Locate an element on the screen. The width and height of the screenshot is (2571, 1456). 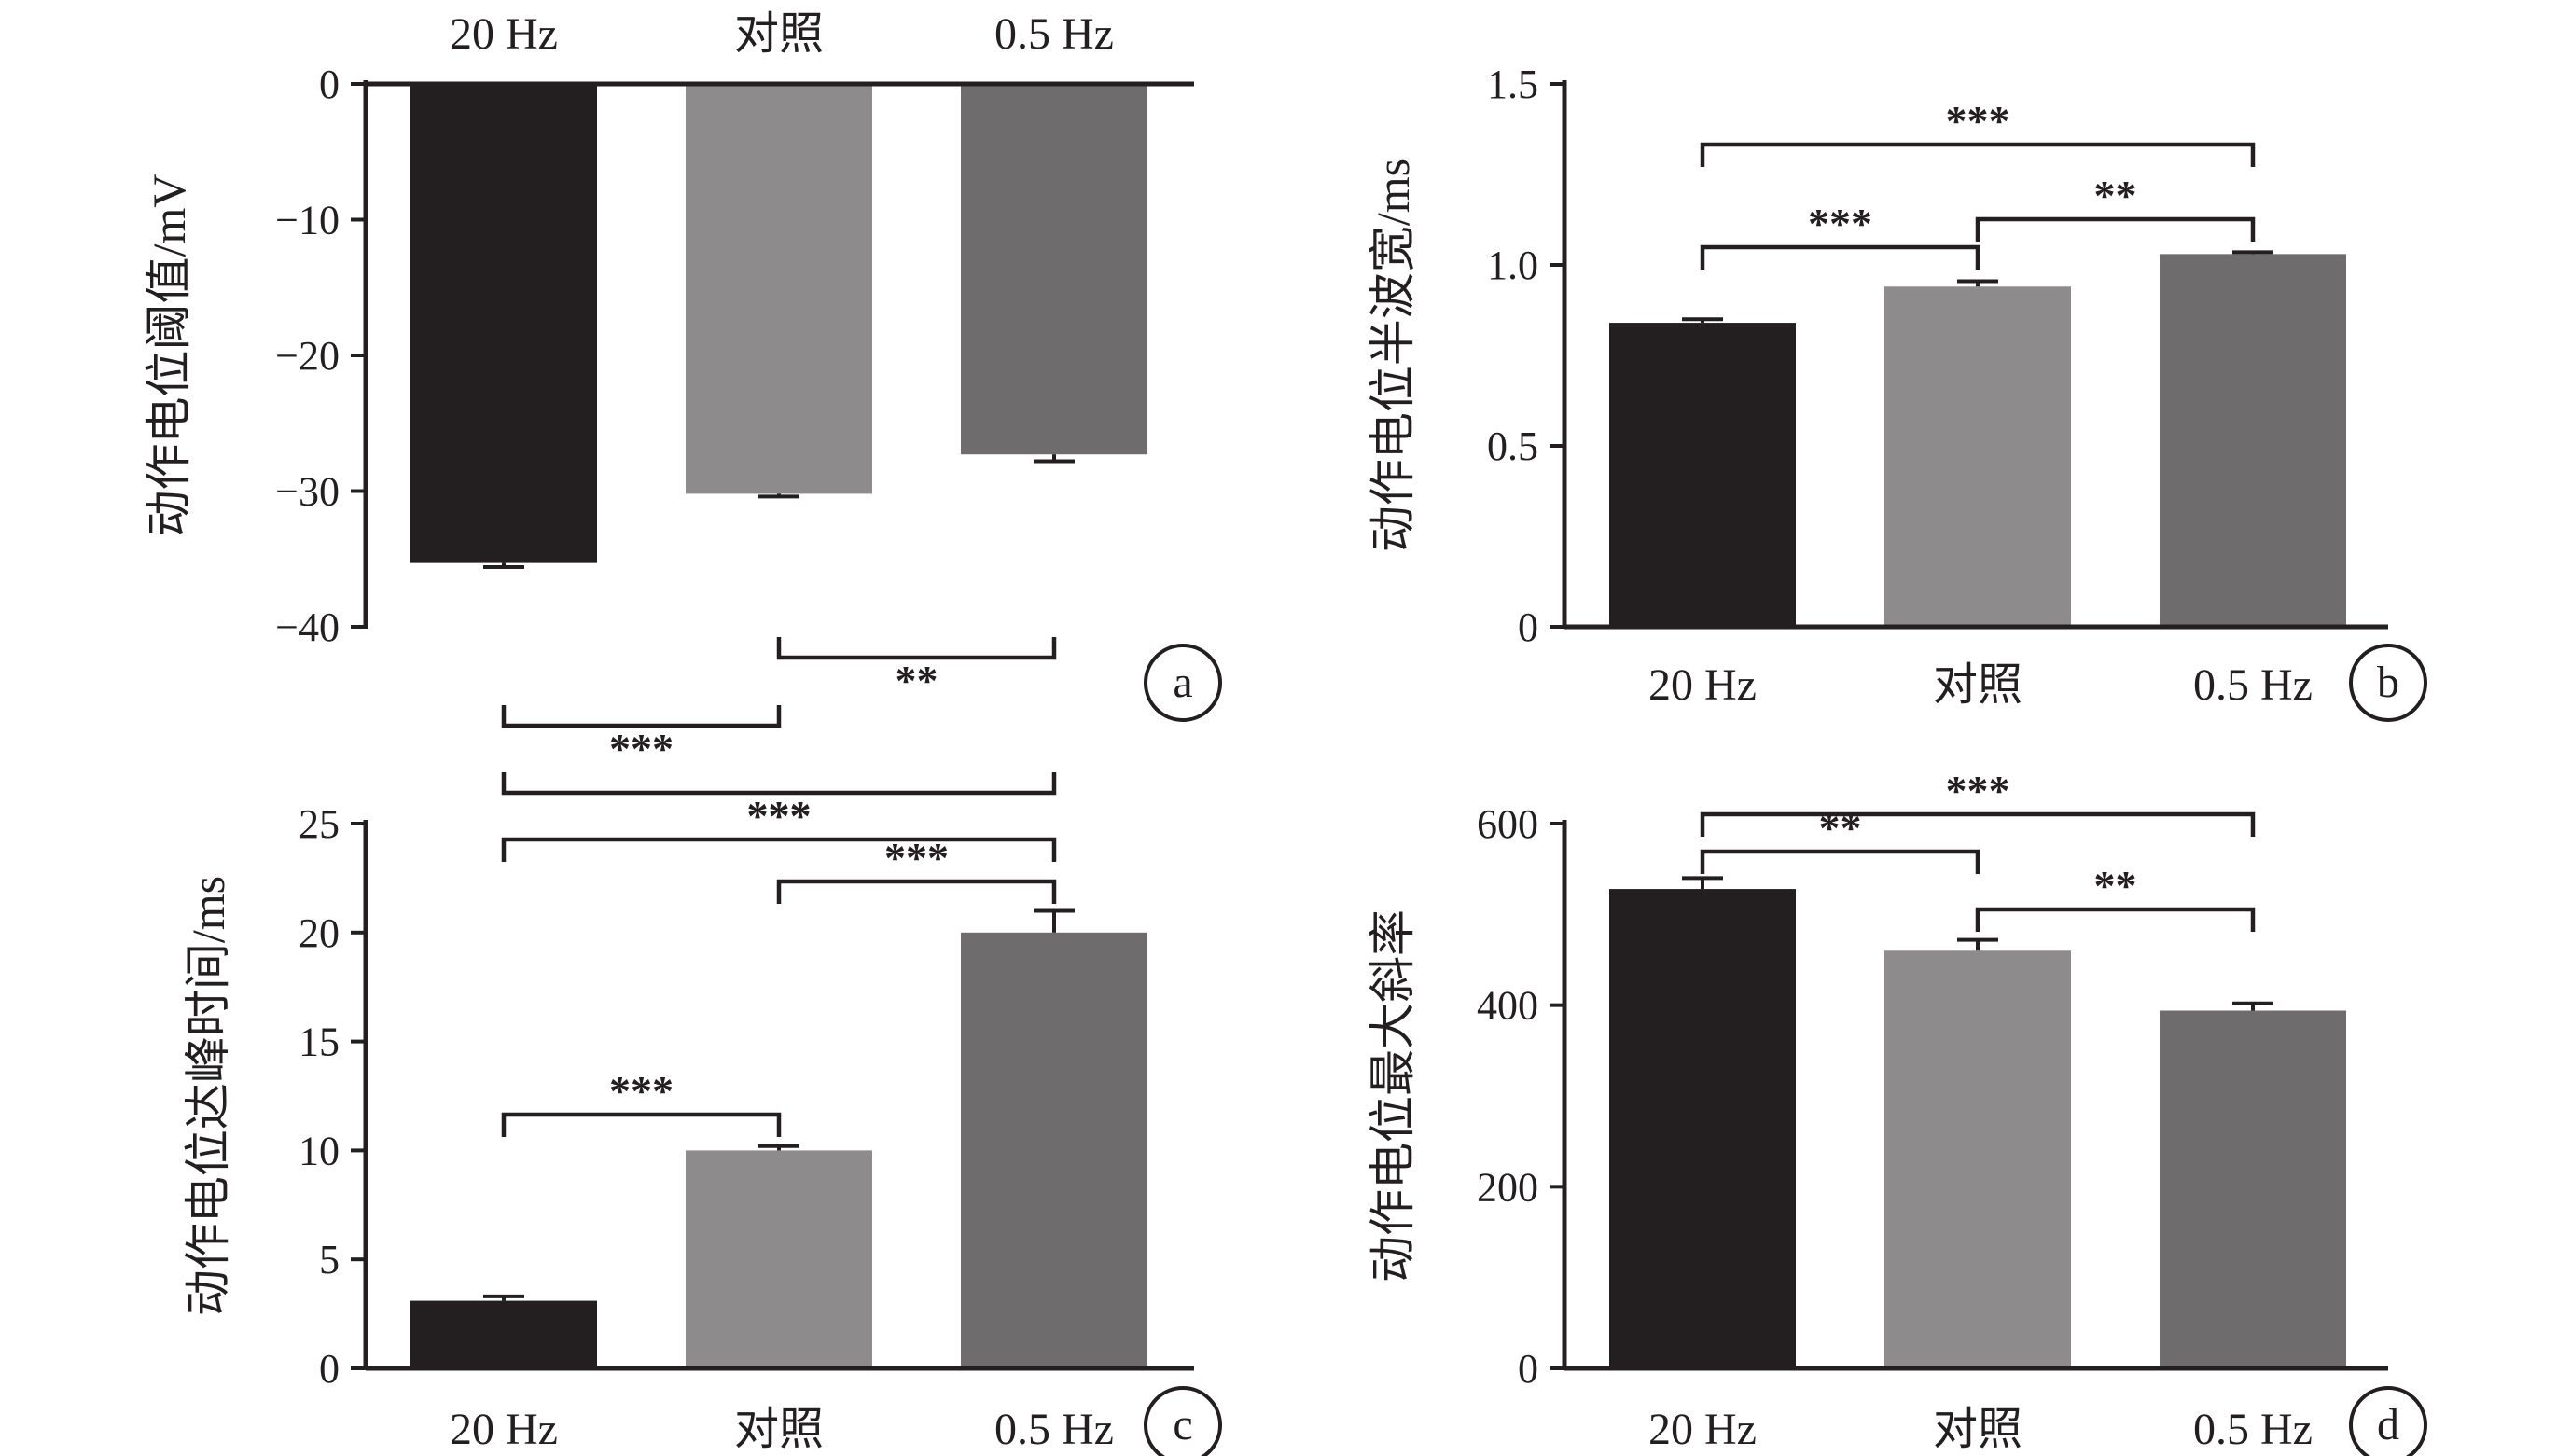
y-tick-label-b-3: 1.5 is located at coordinates (1512, 84).